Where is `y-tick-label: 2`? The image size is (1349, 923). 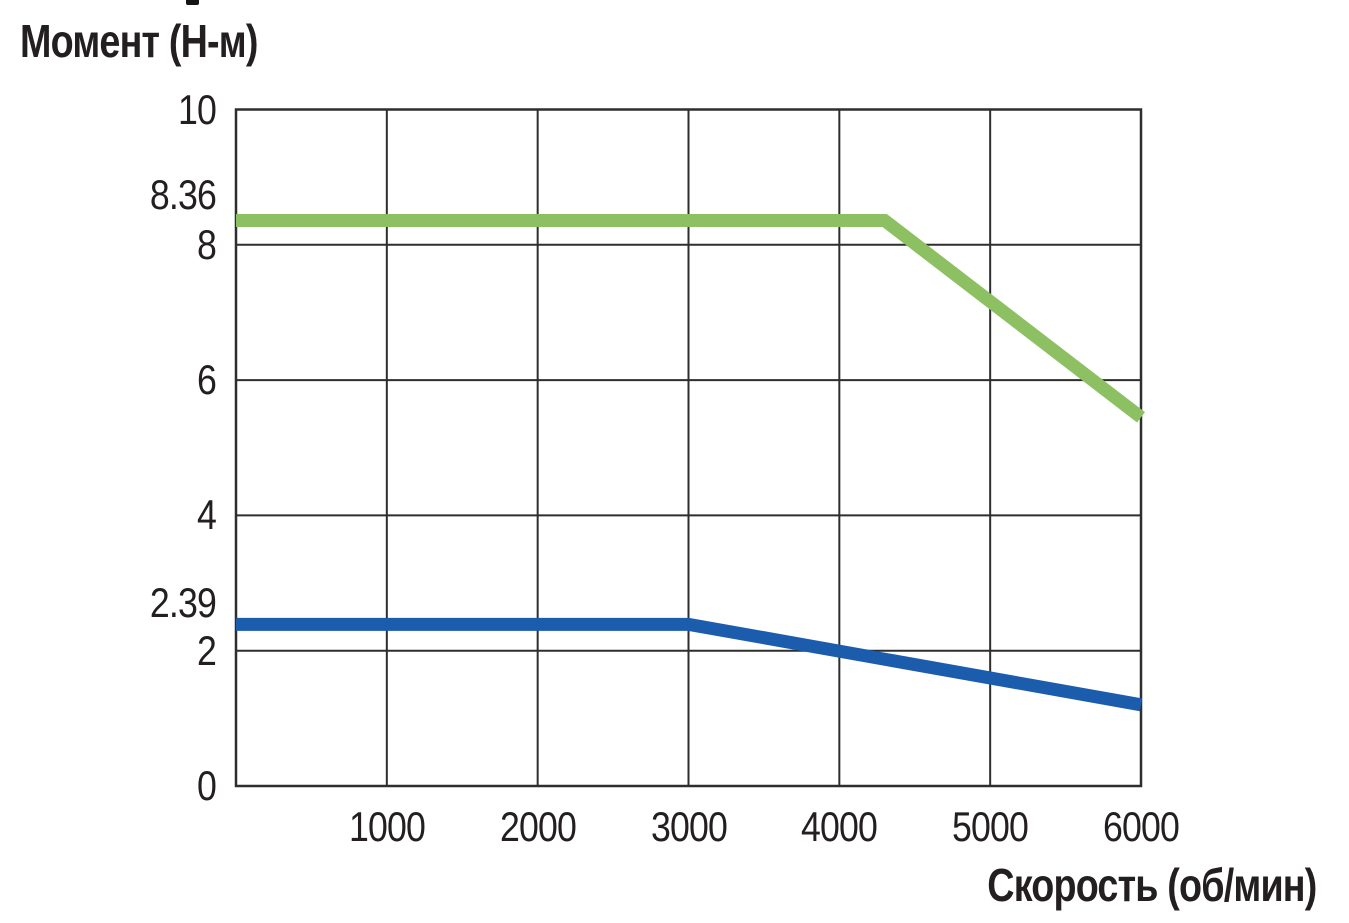
y-tick-label: 2 is located at coordinates (206, 650).